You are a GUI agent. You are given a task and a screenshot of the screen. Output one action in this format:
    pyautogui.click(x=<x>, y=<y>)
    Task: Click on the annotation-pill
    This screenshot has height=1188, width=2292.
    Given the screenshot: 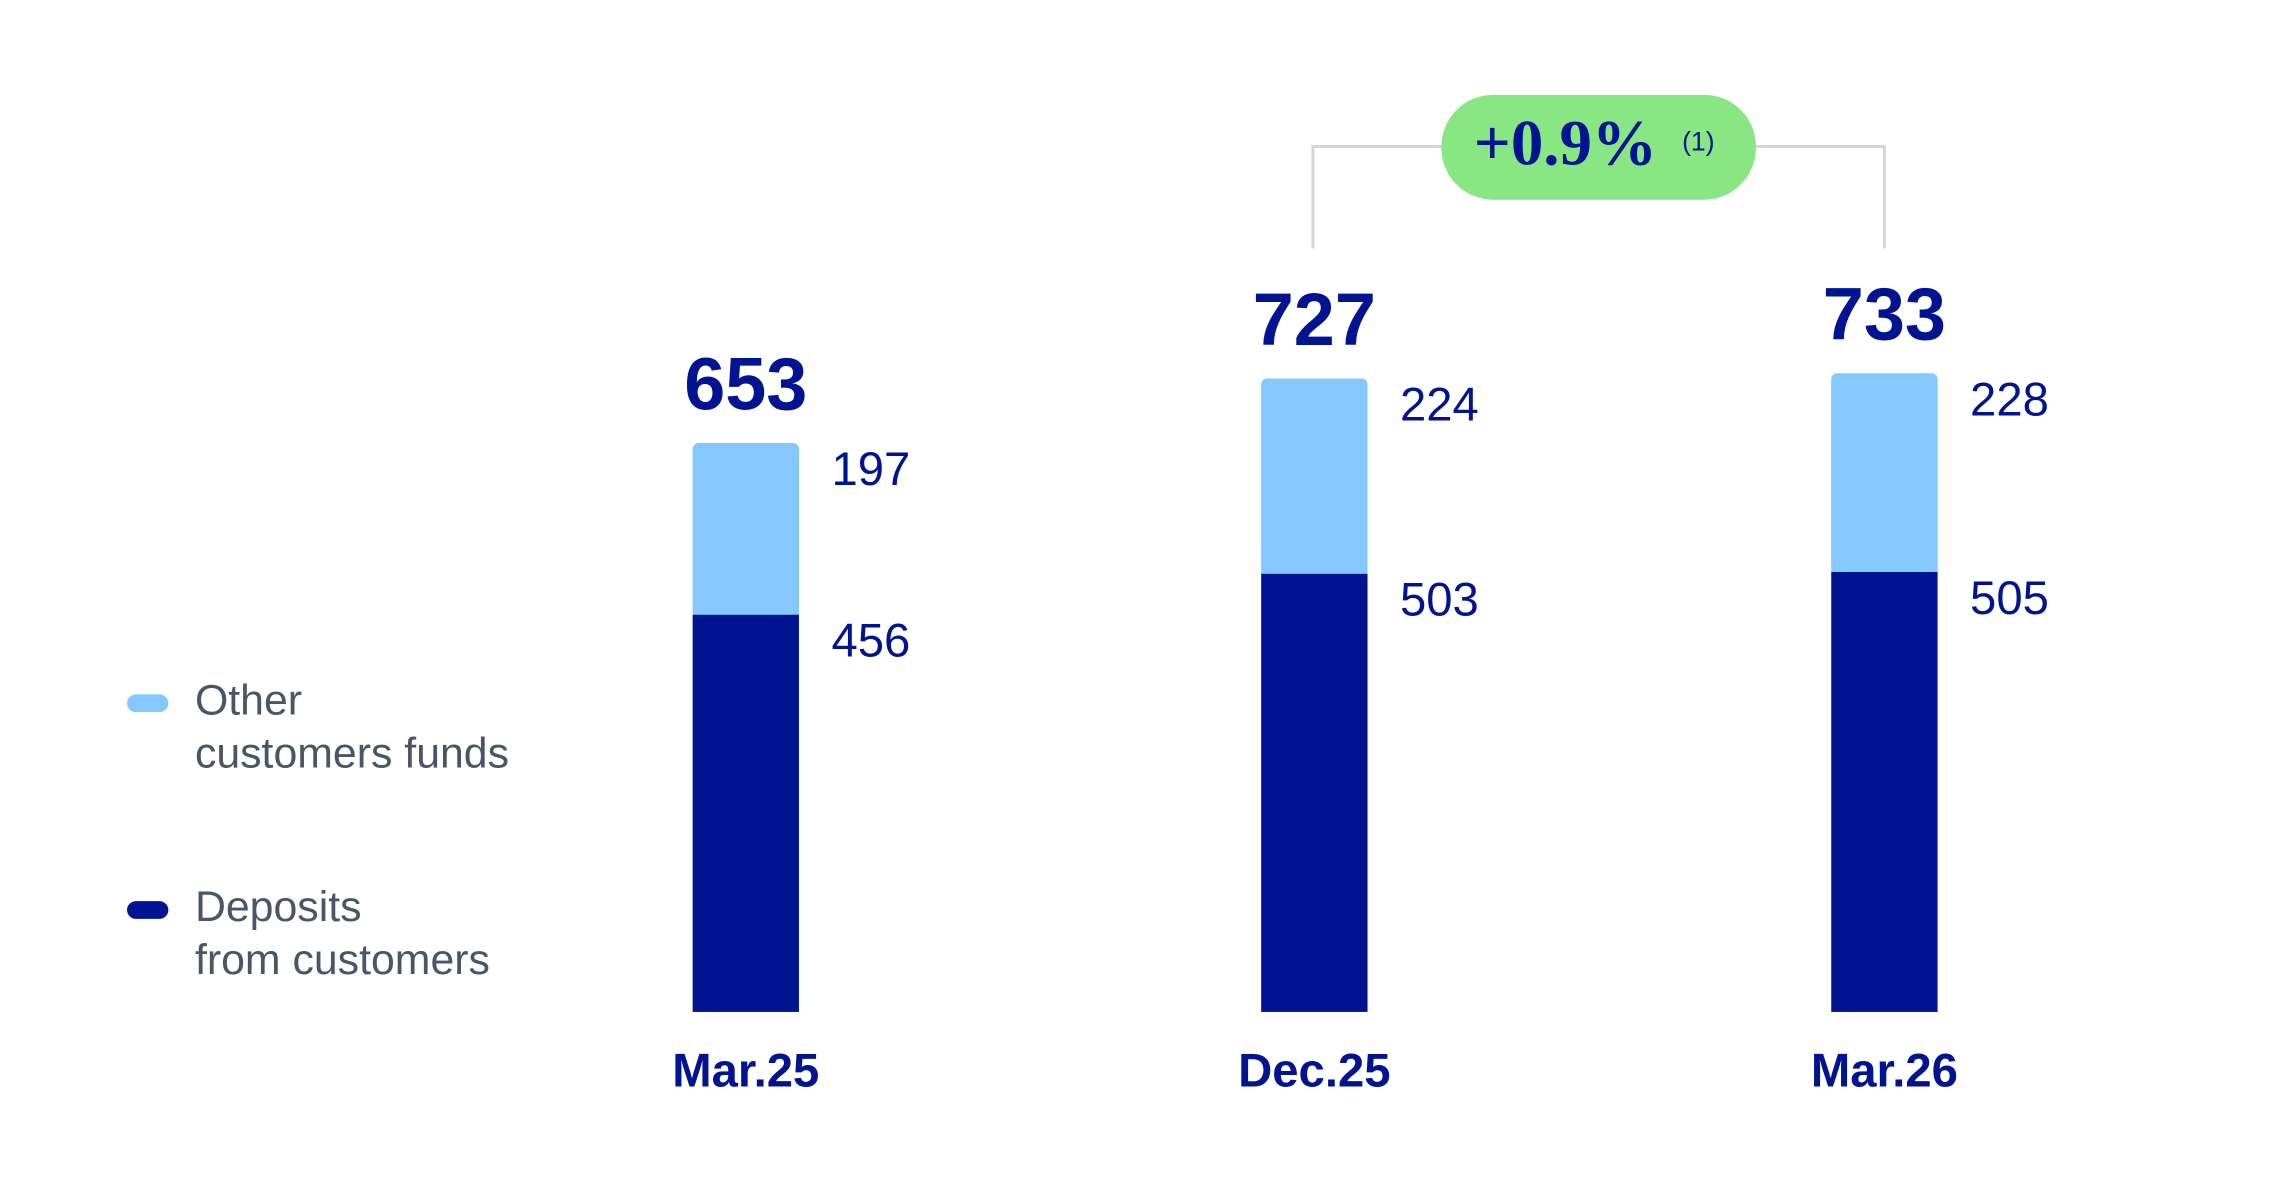 What is the action you would take?
    pyautogui.click(x=1598, y=147)
    